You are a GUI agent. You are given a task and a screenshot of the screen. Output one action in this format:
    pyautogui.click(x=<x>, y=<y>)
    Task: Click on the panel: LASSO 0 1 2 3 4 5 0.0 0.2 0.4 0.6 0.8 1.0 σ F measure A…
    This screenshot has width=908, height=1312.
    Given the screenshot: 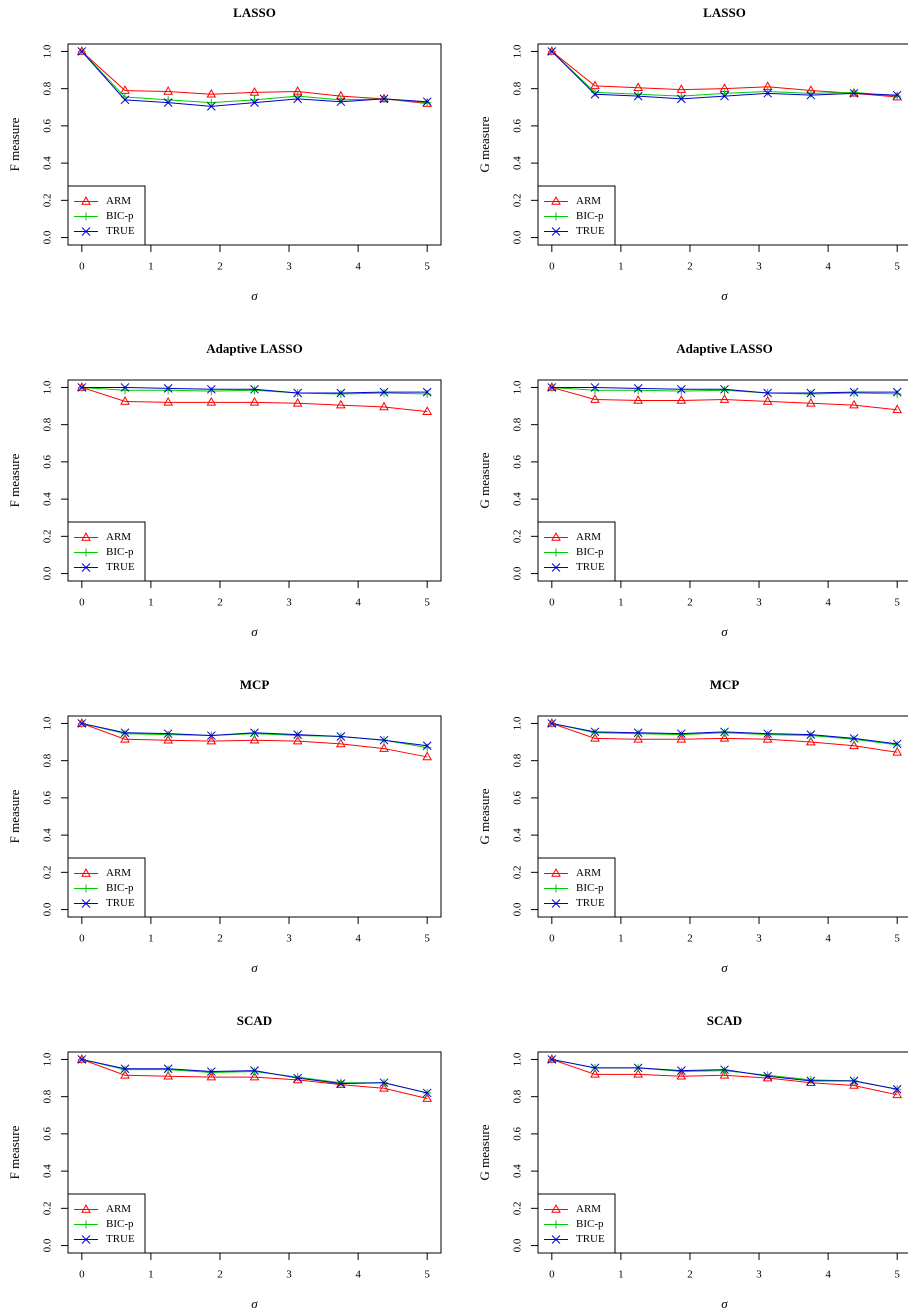 What is the action you would take?
    pyautogui.click(x=224, y=154)
    